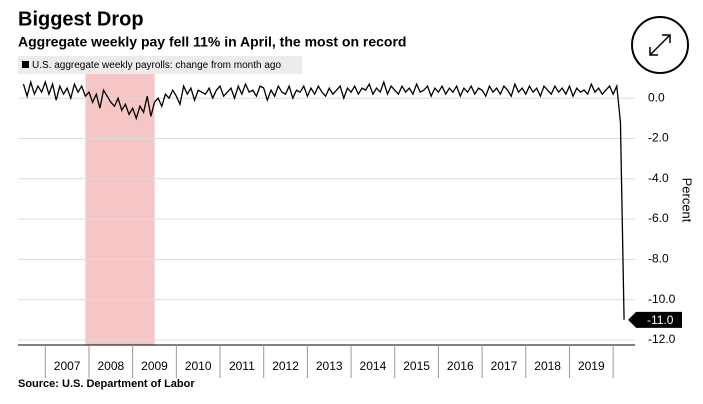  I want to click on source: Source: U.S. Department of Labor, so click(106, 384).